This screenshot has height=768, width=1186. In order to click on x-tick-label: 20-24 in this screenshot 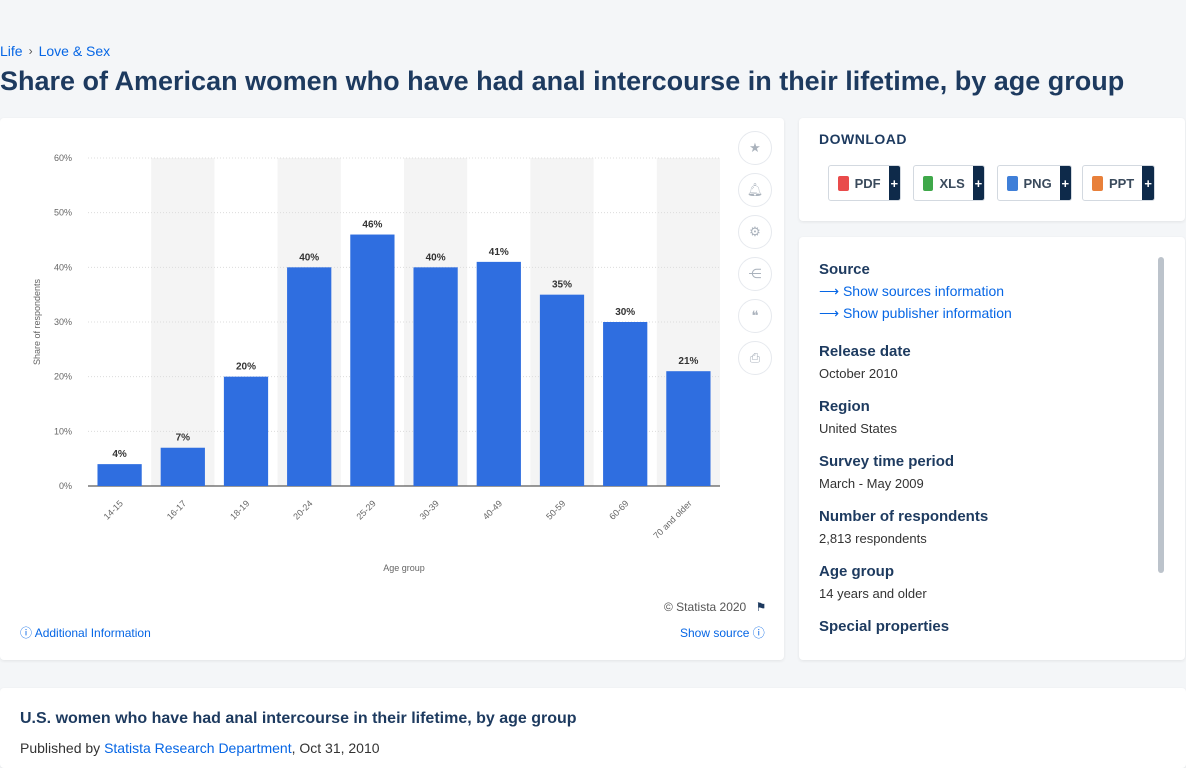, I will do `click(302, 509)`.